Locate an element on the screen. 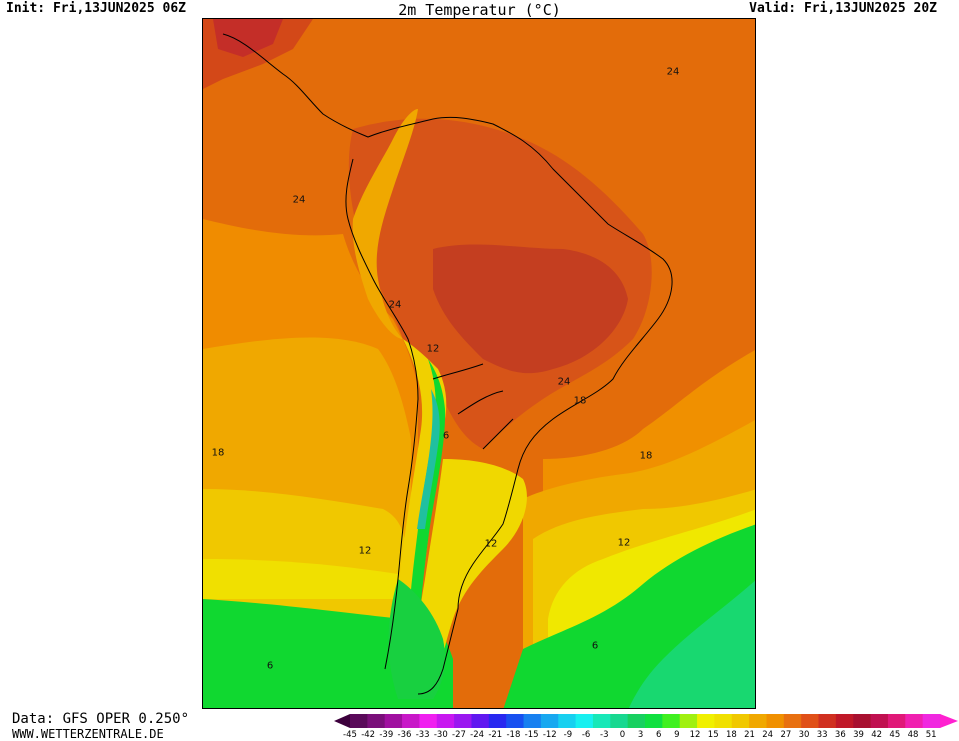  brazil-very-hot-area is located at coordinates (530, 309).